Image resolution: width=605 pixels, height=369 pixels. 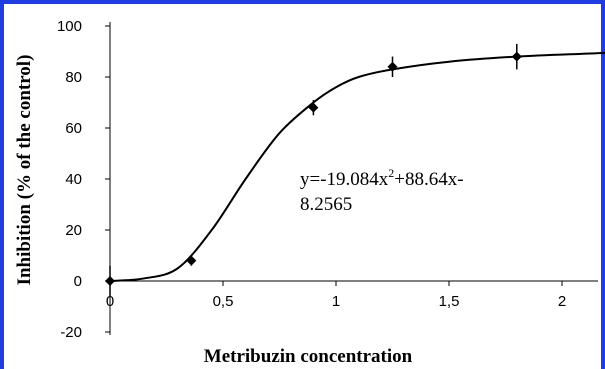 What do you see at coordinates (110, 301) in the screenshot?
I see `x-tick-label: 0` at bounding box center [110, 301].